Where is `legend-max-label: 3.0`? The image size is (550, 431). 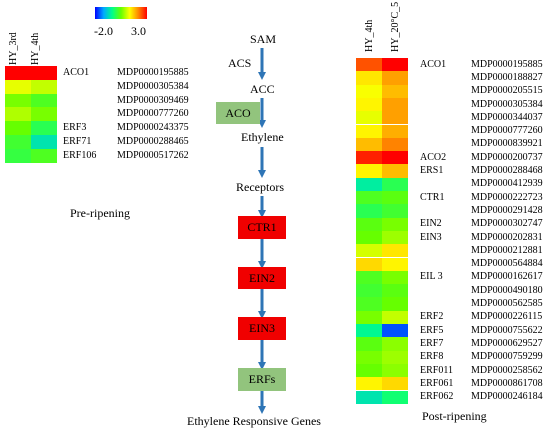
legend-max-label: 3.0 is located at coordinates (138, 31).